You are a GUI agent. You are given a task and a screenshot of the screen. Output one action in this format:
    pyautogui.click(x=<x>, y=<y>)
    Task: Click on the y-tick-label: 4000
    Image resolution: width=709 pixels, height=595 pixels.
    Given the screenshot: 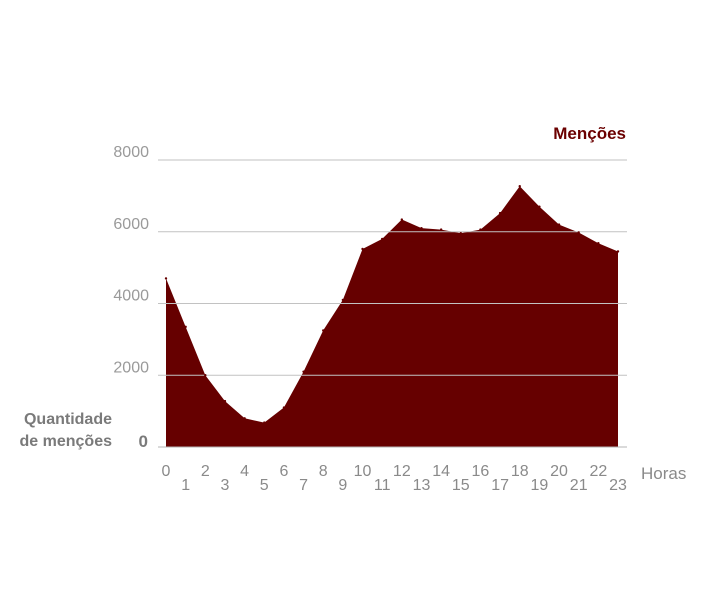 What is the action you would take?
    pyautogui.click(x=131, y=296)
    